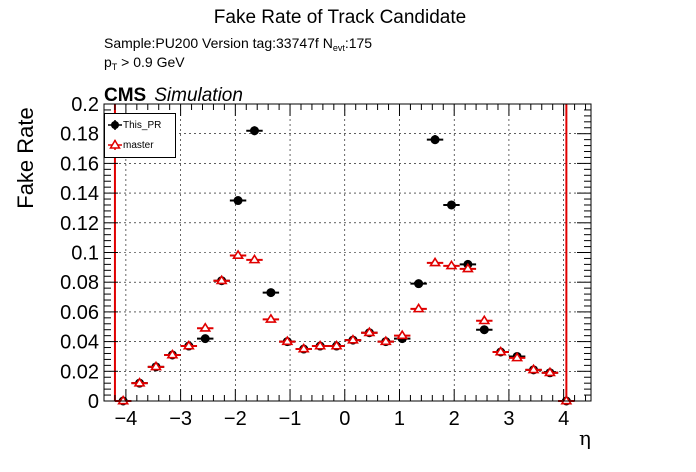 This screenshot has width=696, height=472. What do you see at coordinates (79, 313) in the screenshot?
I see `y-tick-label: 0.06` at bounding box center [79, 313].